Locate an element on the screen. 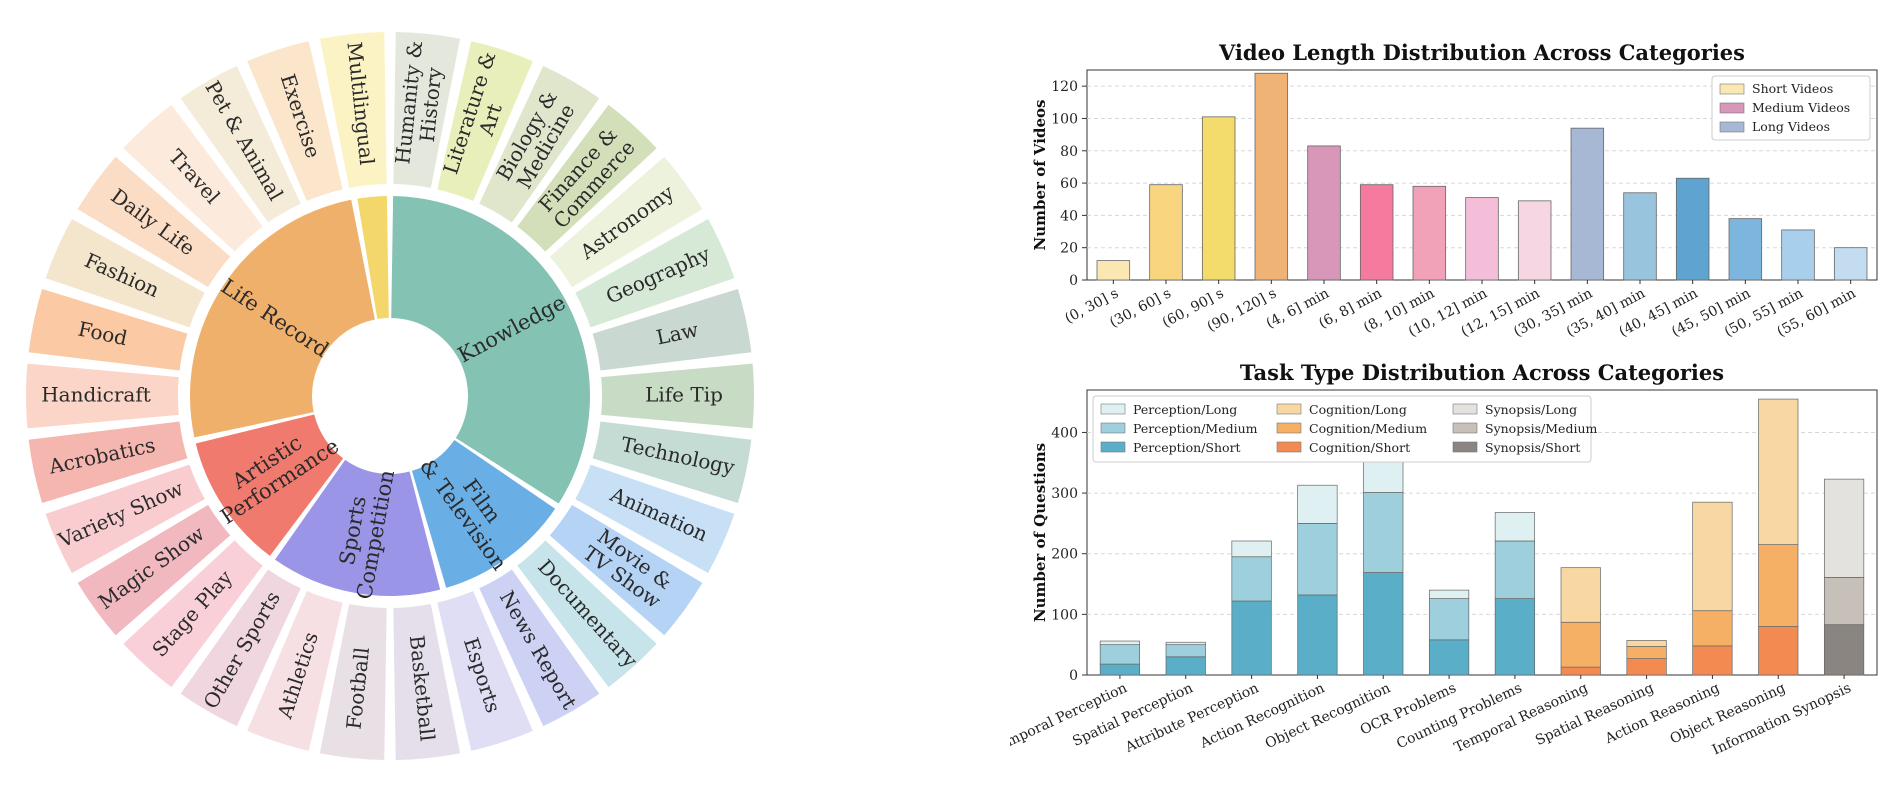 This screenshot has width=1898, height=792. outer-slice-astronomy is located at coordinates (626, 222).